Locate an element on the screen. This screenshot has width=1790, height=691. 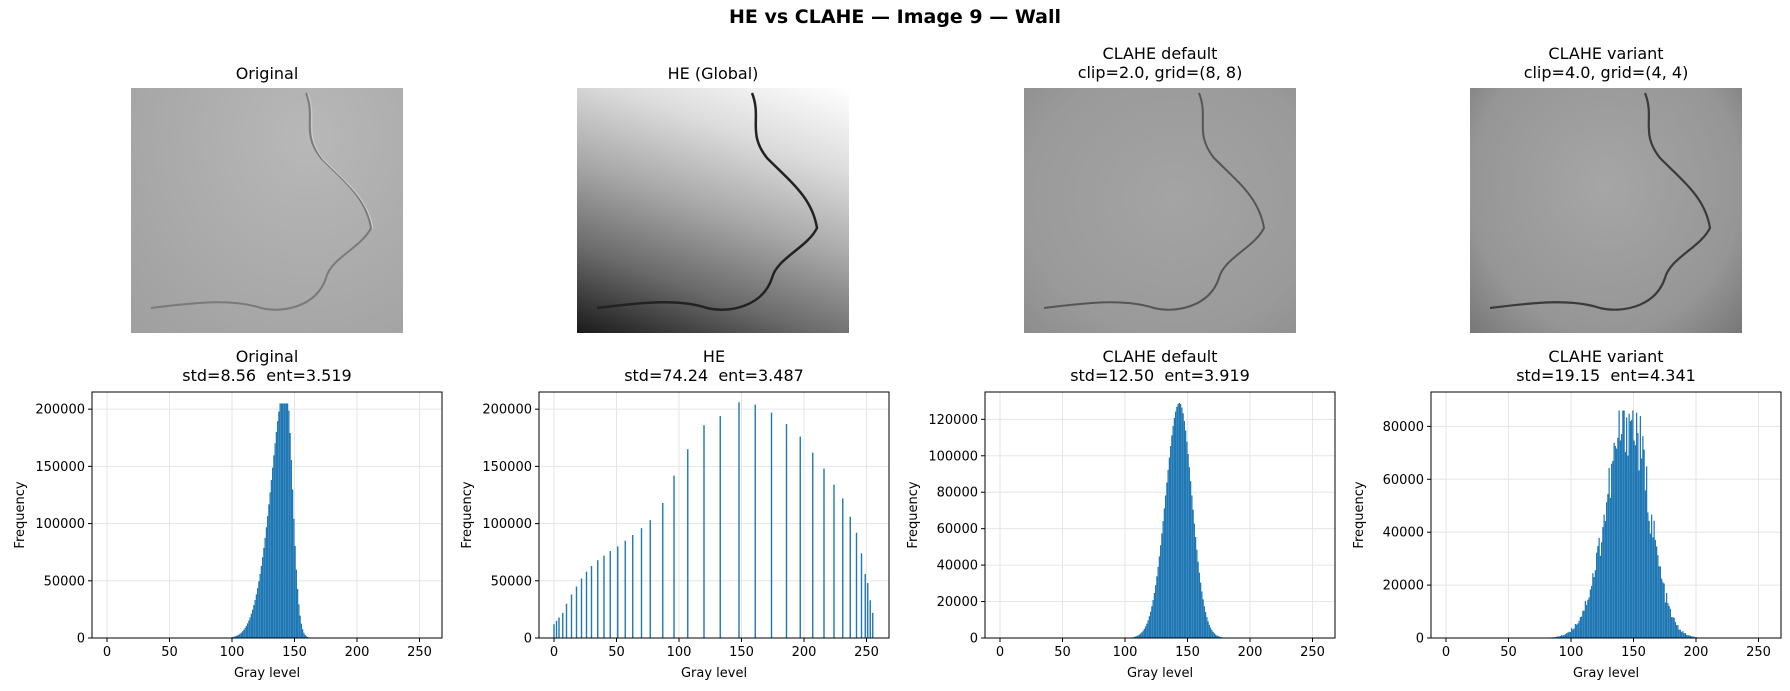
ytick-label-3-3: 60000 is located at coordinates (1403, 480).